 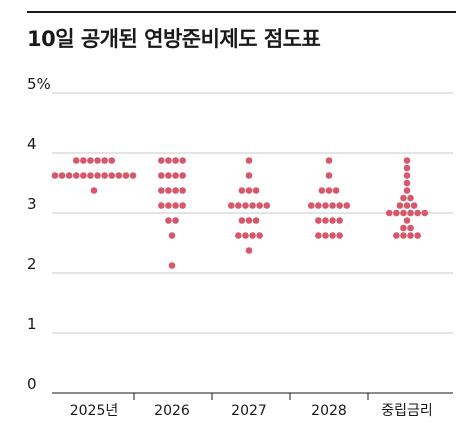 What do you see at coordinates (241, 12) in the screenshot?
I see `title-rule` at bounding box center [241, 12].